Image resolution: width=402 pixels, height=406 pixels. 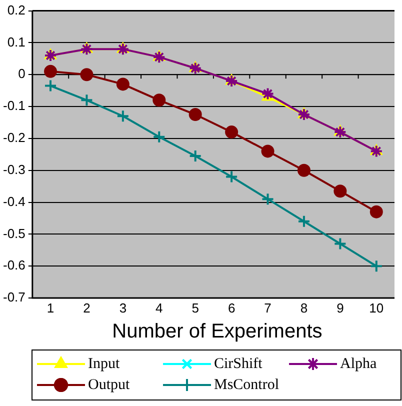 I want to click on x-tick-label: 9, so click(x=340, y=308).